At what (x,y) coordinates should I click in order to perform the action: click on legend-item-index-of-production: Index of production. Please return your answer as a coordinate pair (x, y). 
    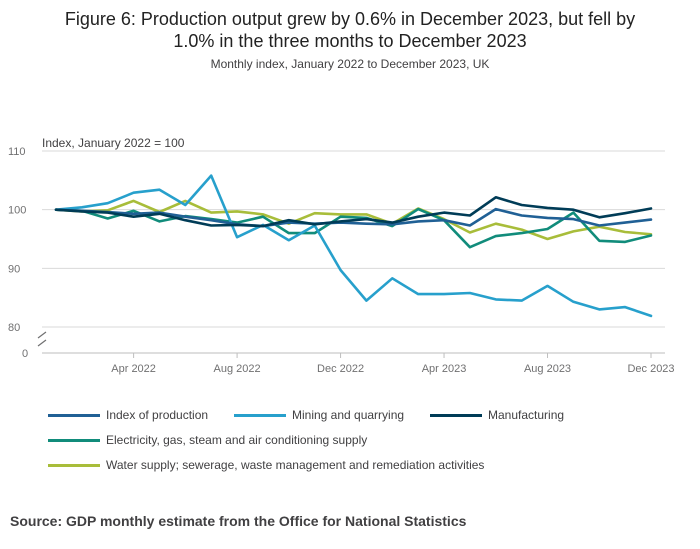
    Looking at the image, I should click on (128, 415).